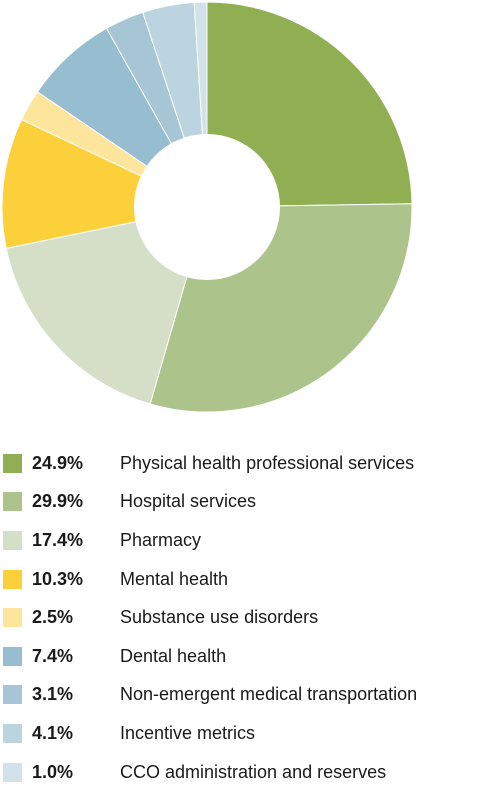 The image size is (498, 791). I want to click on donut-hole, so click(207, 207).